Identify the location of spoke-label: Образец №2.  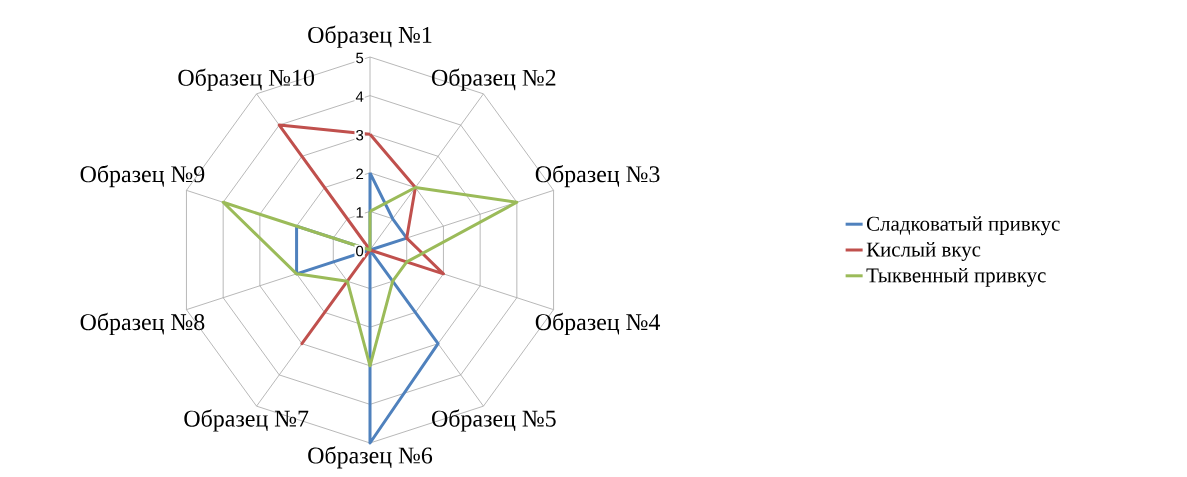
(494, 79).